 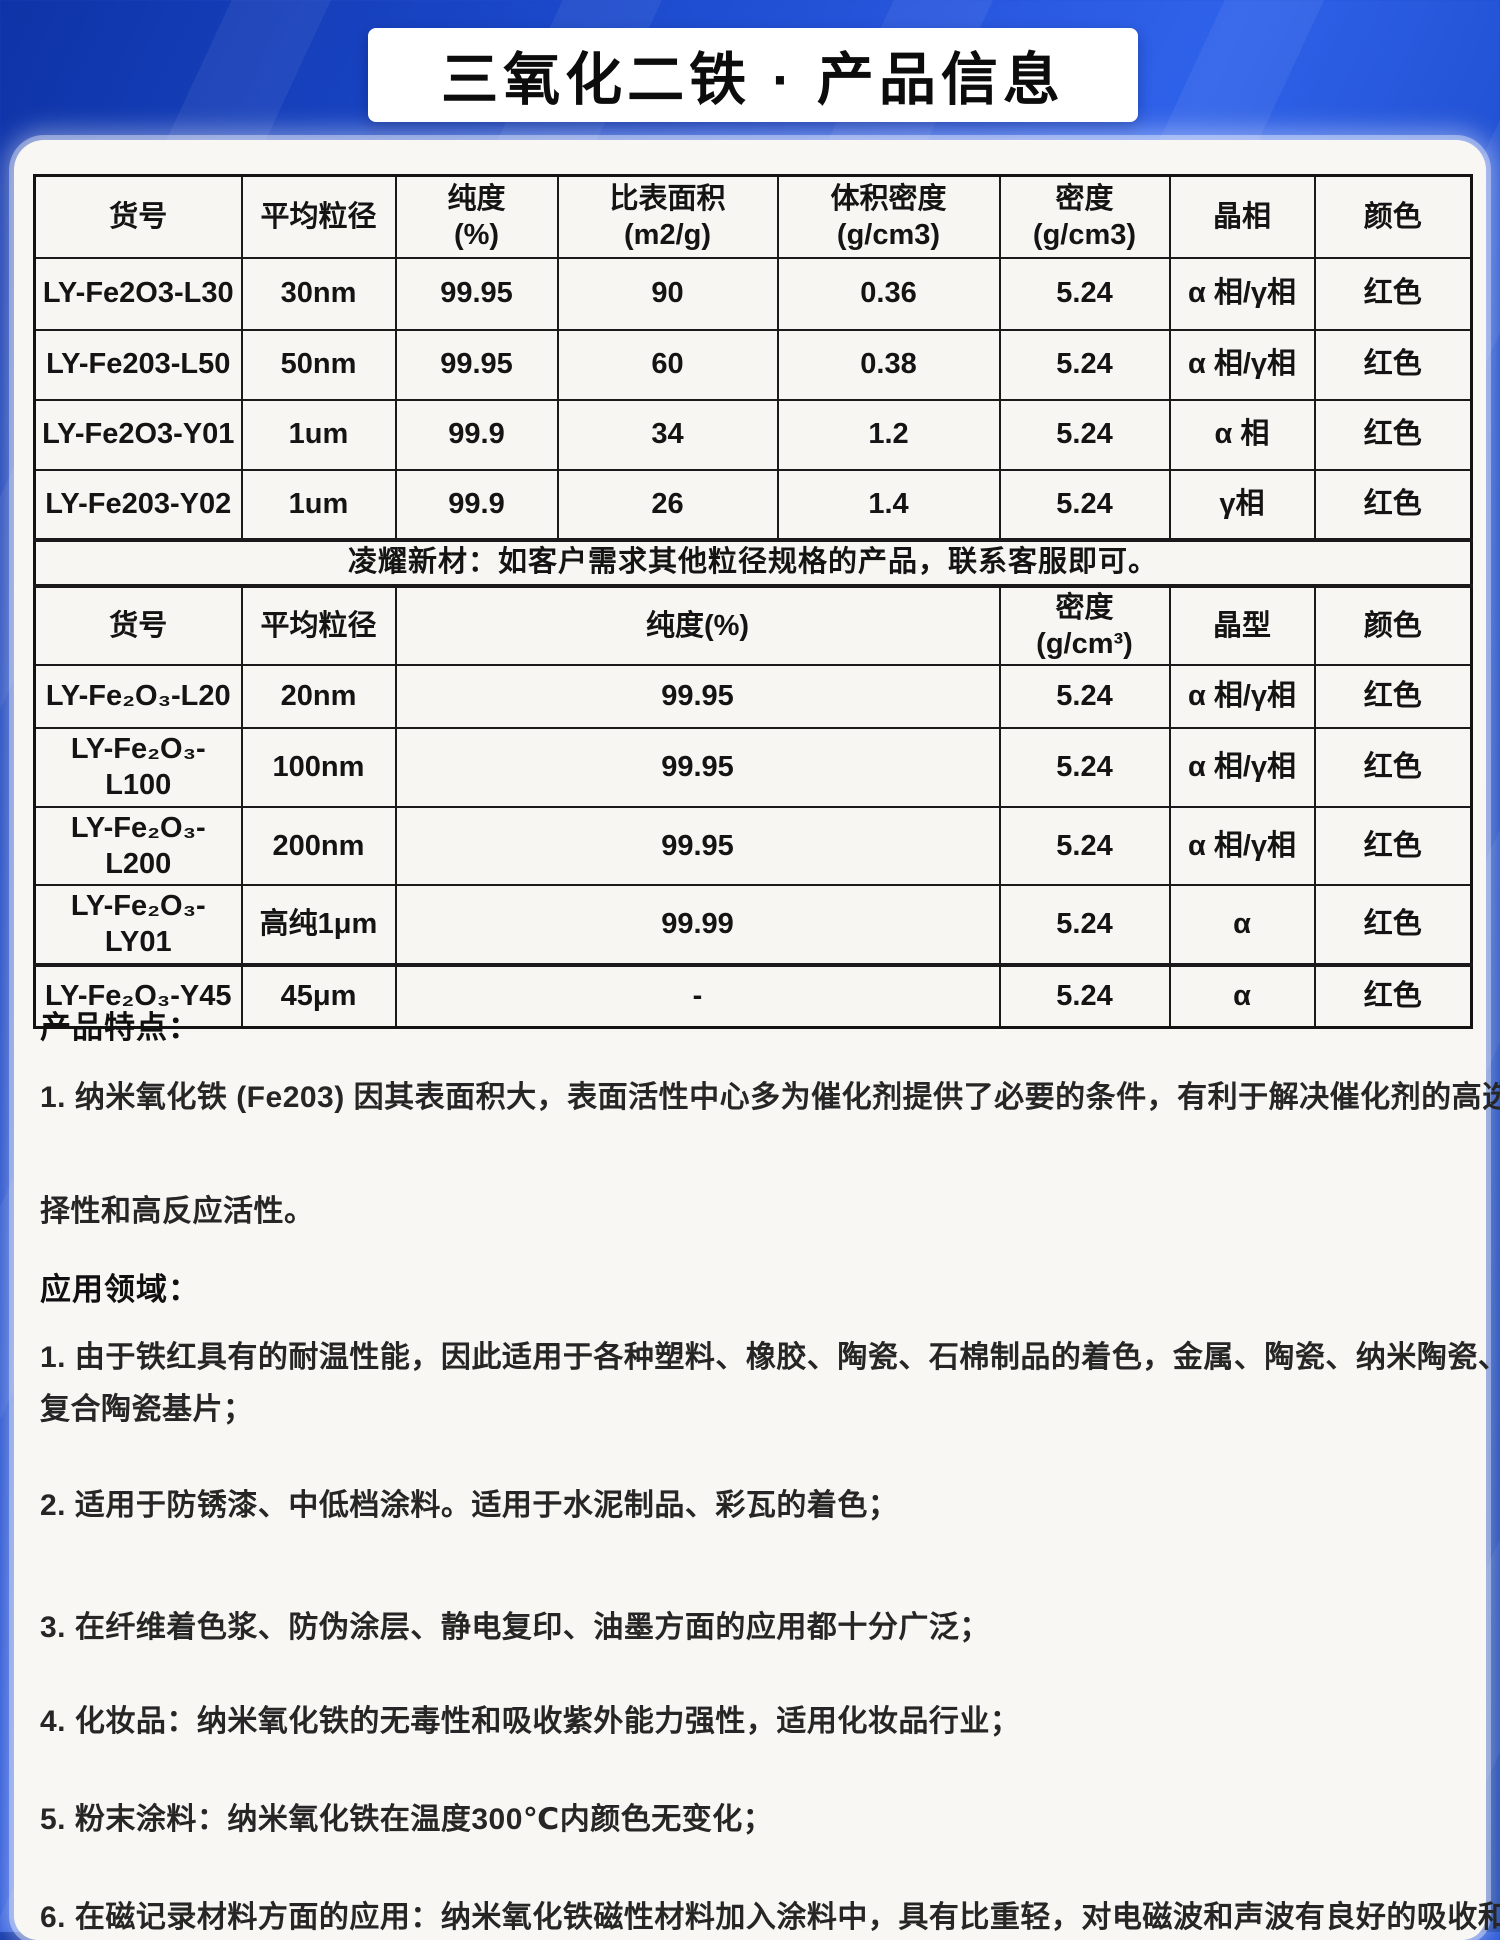 I want to click on cell-particle-size: 高纯1μm, so click(x=318, y=925).